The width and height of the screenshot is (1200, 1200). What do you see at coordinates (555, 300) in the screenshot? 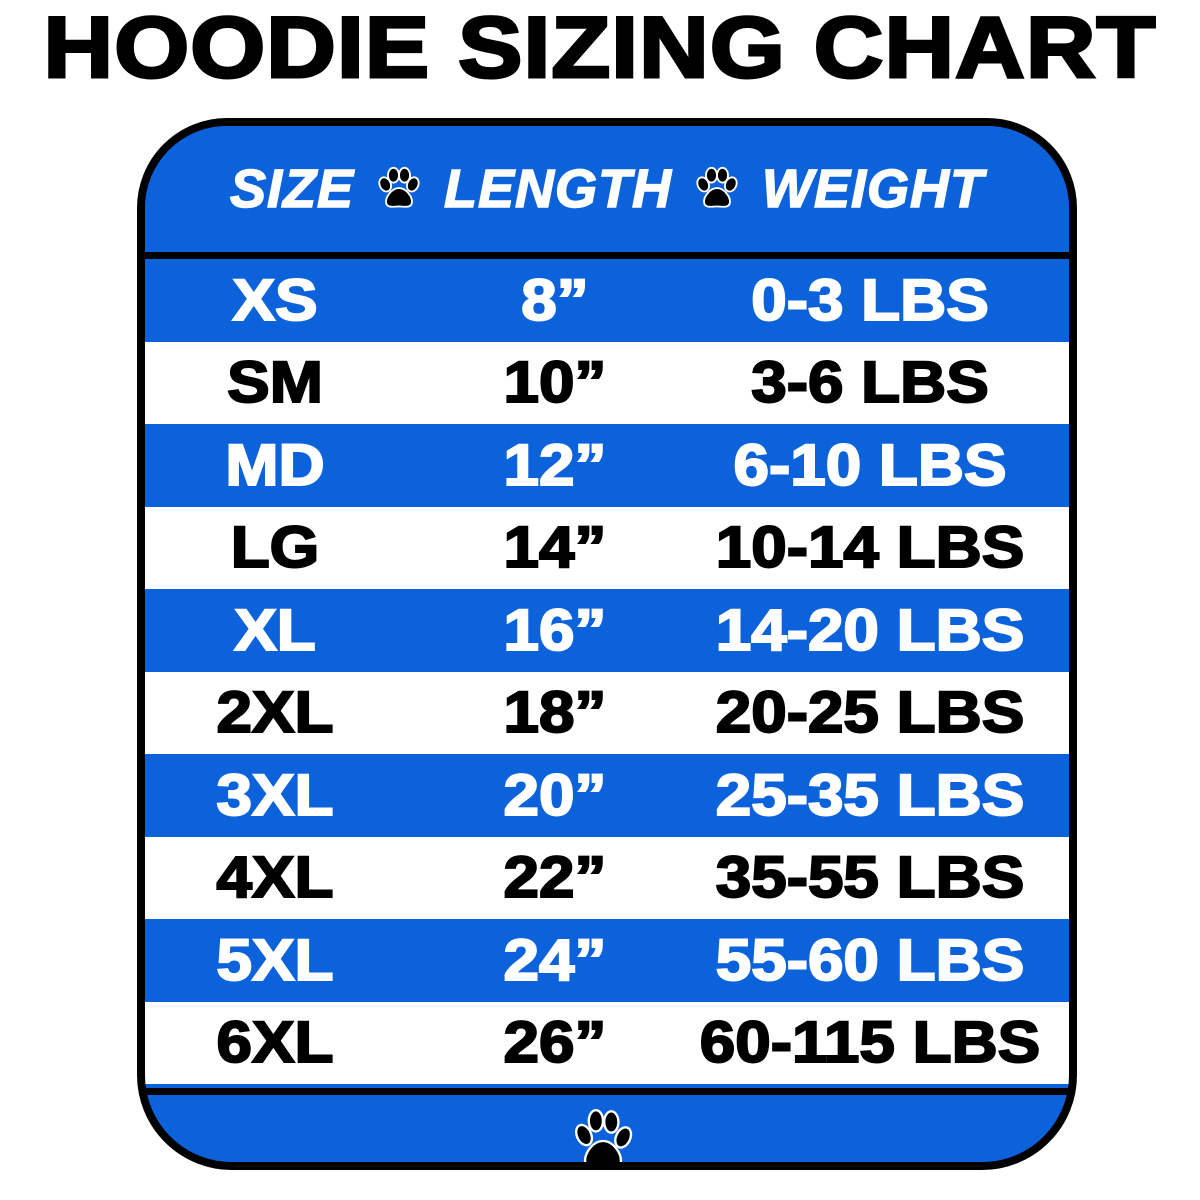
I see `cell-length: 8”` at bounding box center [555, 300].